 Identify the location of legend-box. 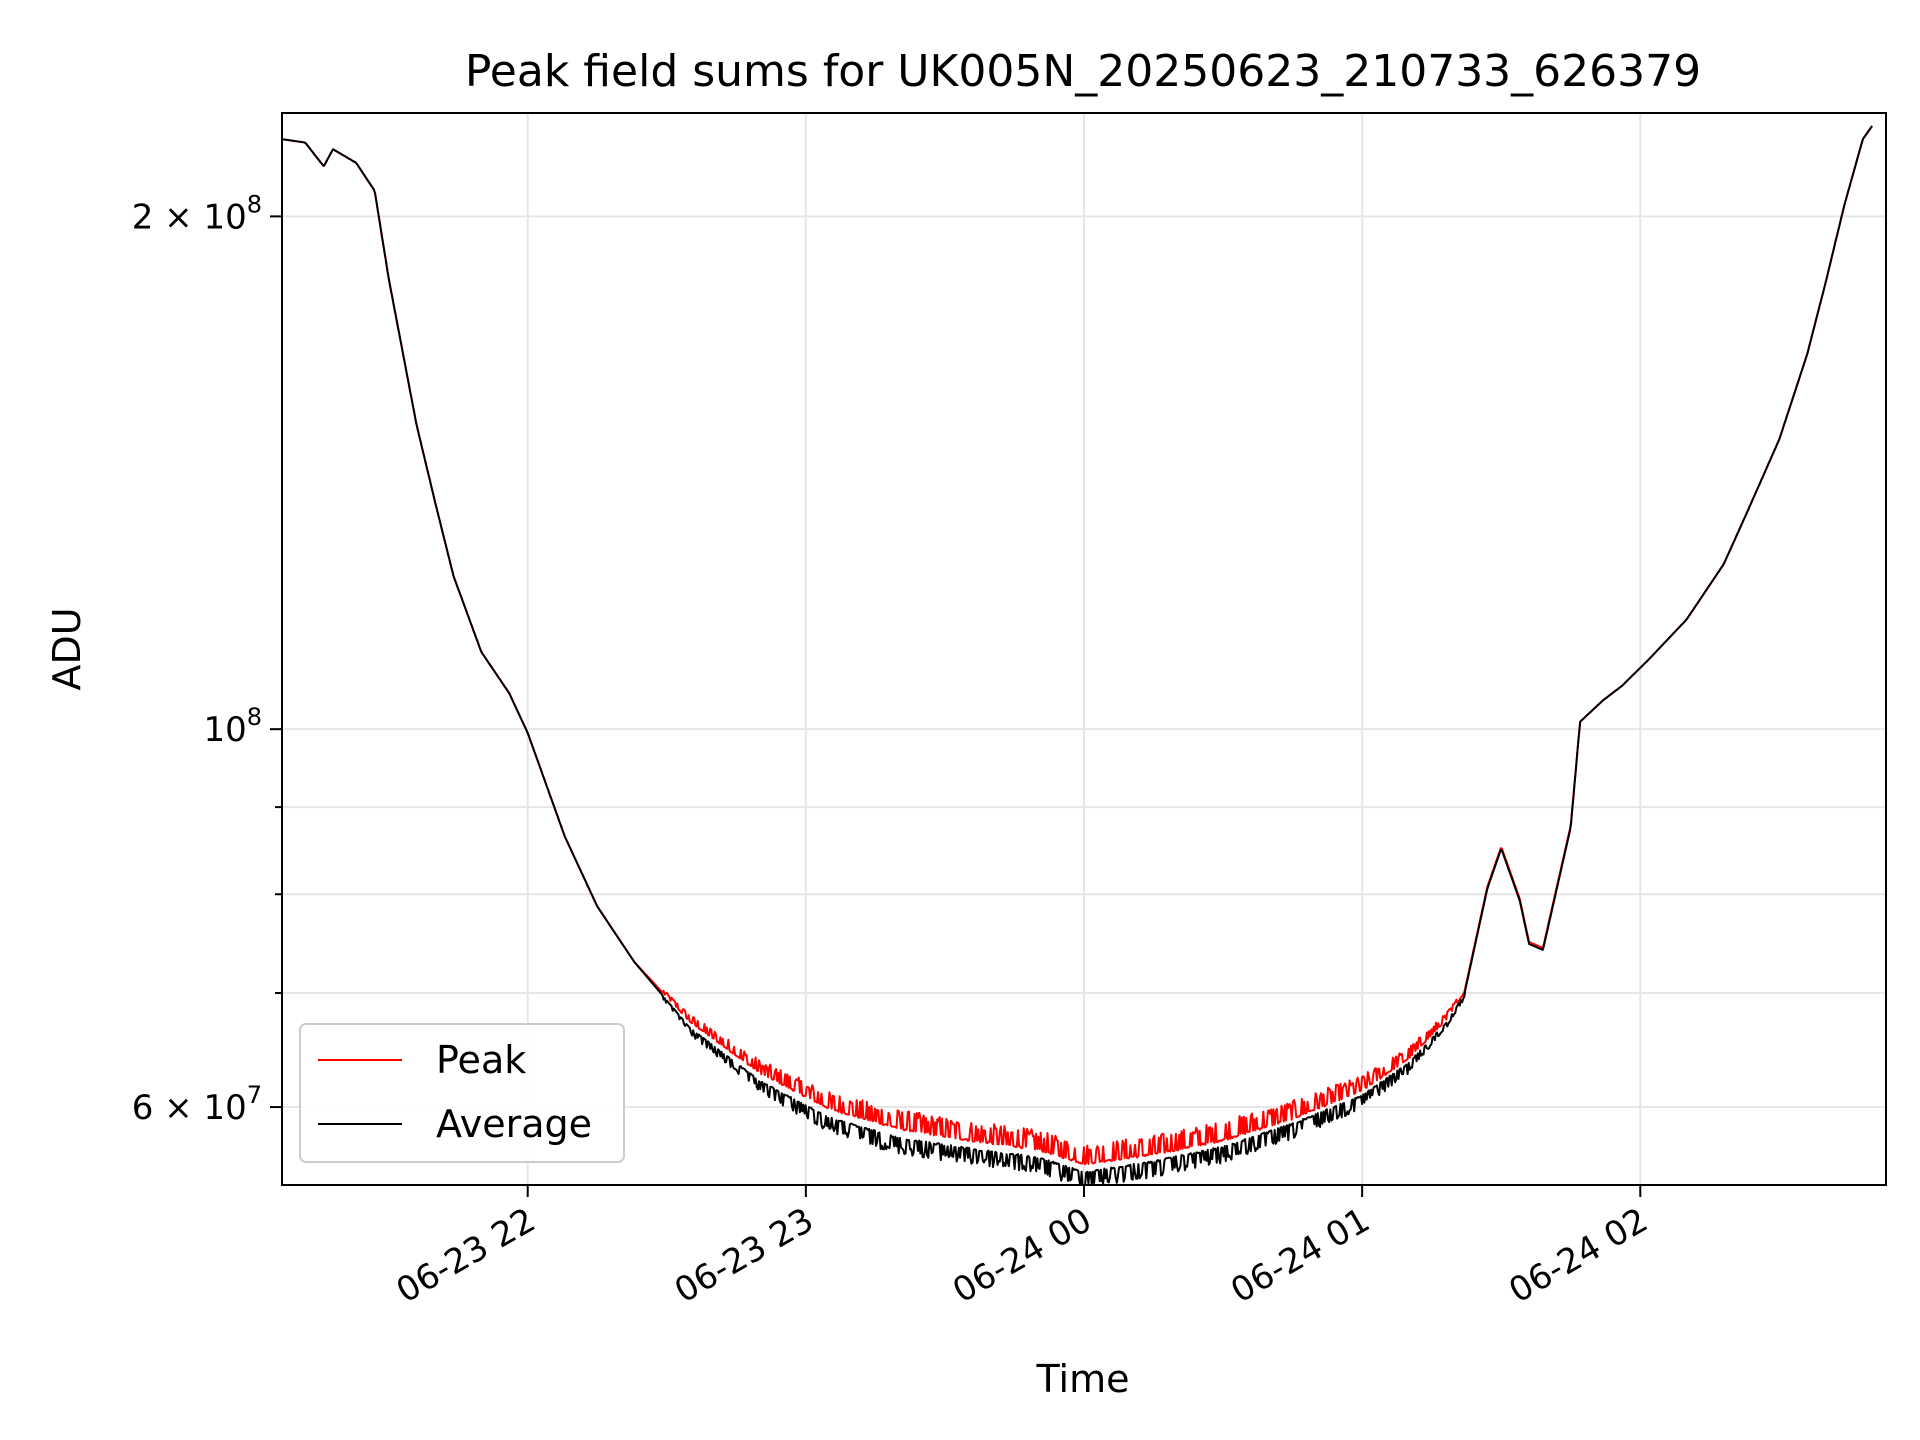
(462, 1093).